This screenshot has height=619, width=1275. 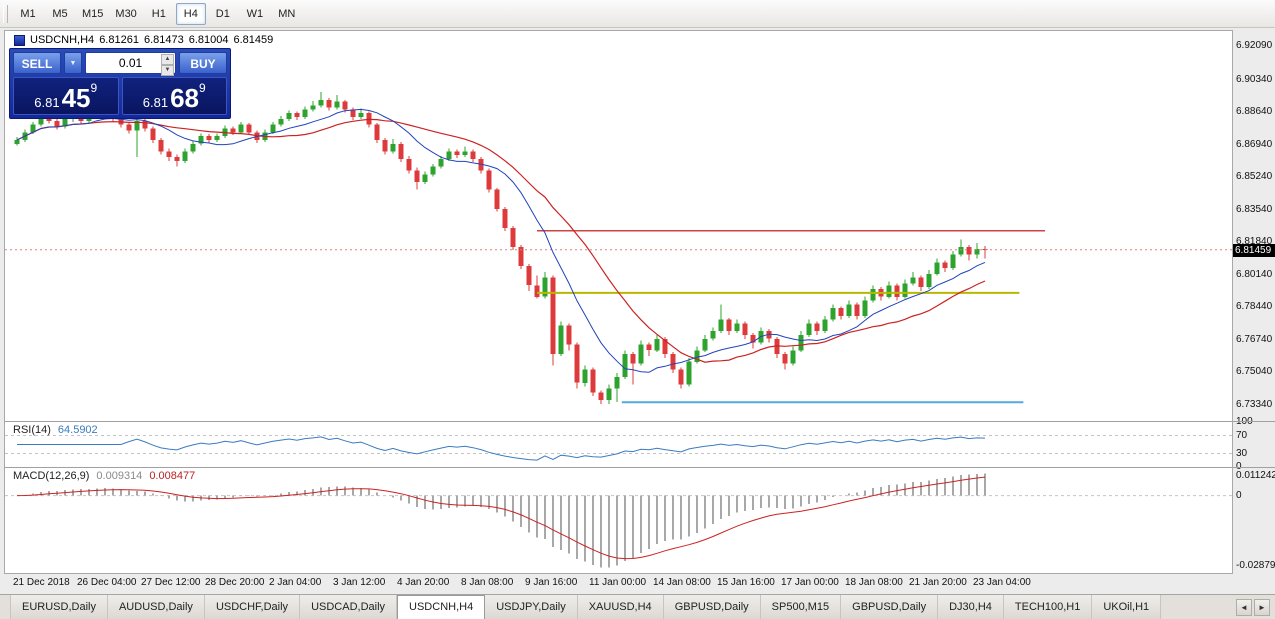 I want to click on time-axis-label: 2 Jan 04:00, so click(x=295, y=582).